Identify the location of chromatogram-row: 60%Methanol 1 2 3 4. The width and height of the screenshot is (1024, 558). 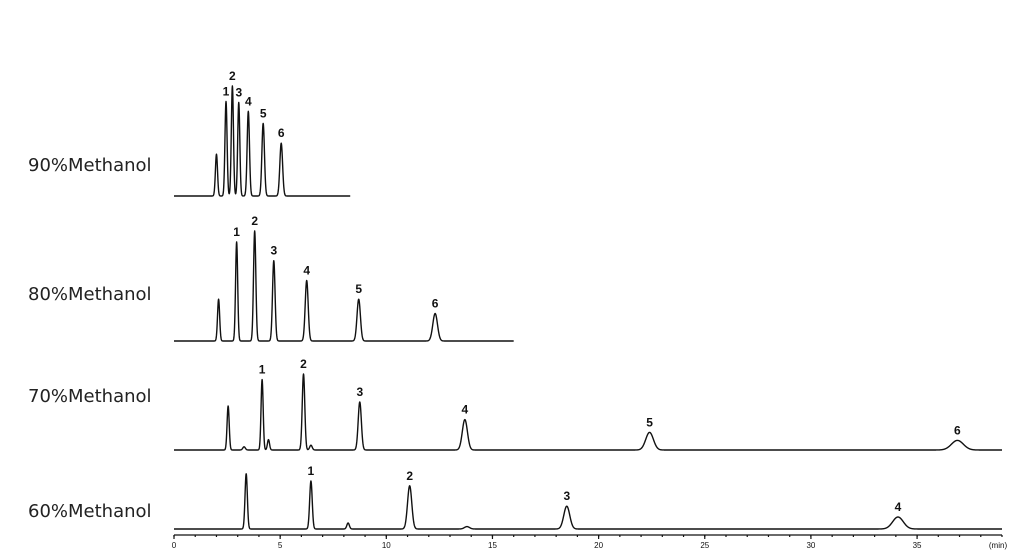
(515, 497).